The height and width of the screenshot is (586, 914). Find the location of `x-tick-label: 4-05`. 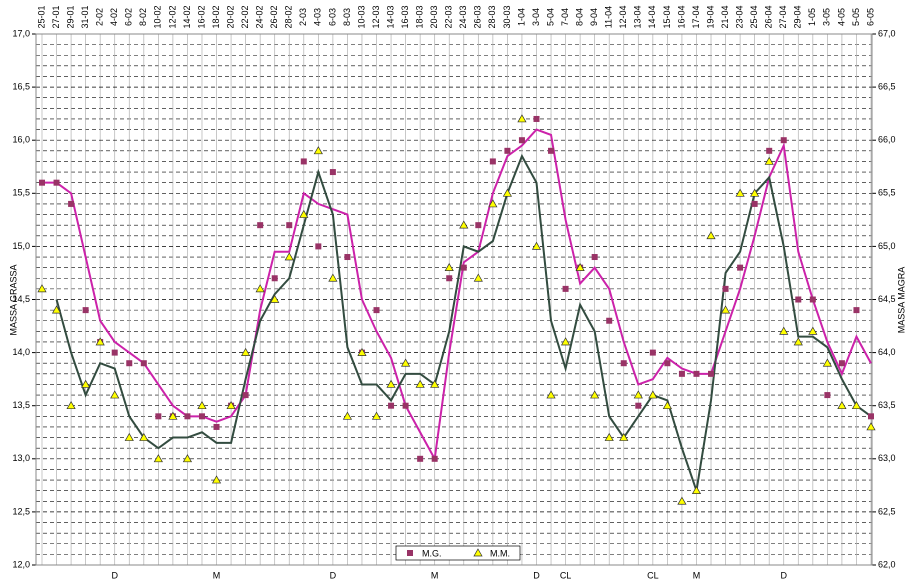

x-tick-label: 4-05 is located at coordinates (841, 17).